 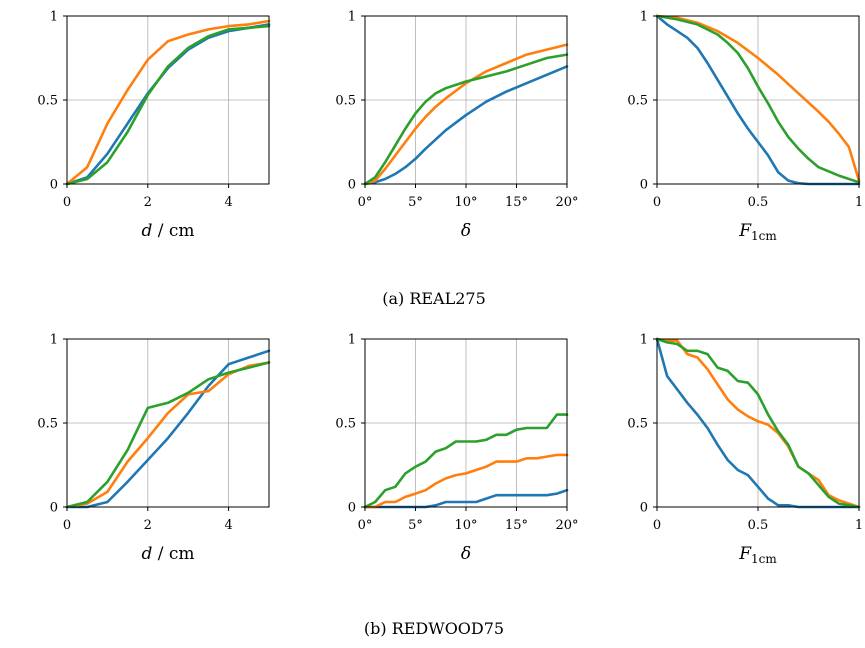 I want to click on chart-panel-1: 0 2 4 0 0.5 1 d / cm, so click(x=154, y=125).